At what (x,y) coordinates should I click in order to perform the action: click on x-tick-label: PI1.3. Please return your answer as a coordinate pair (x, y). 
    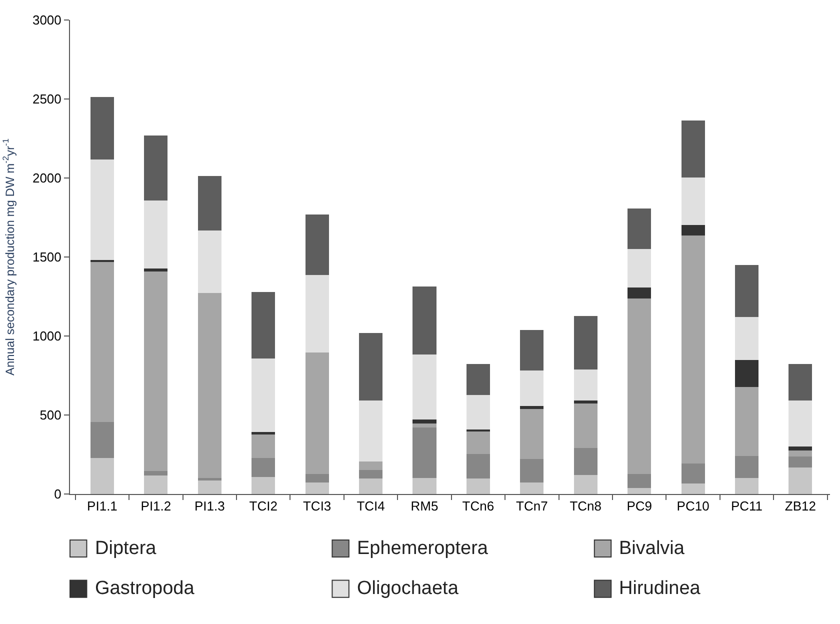
    Looking at the image, I should click on (209, 506).